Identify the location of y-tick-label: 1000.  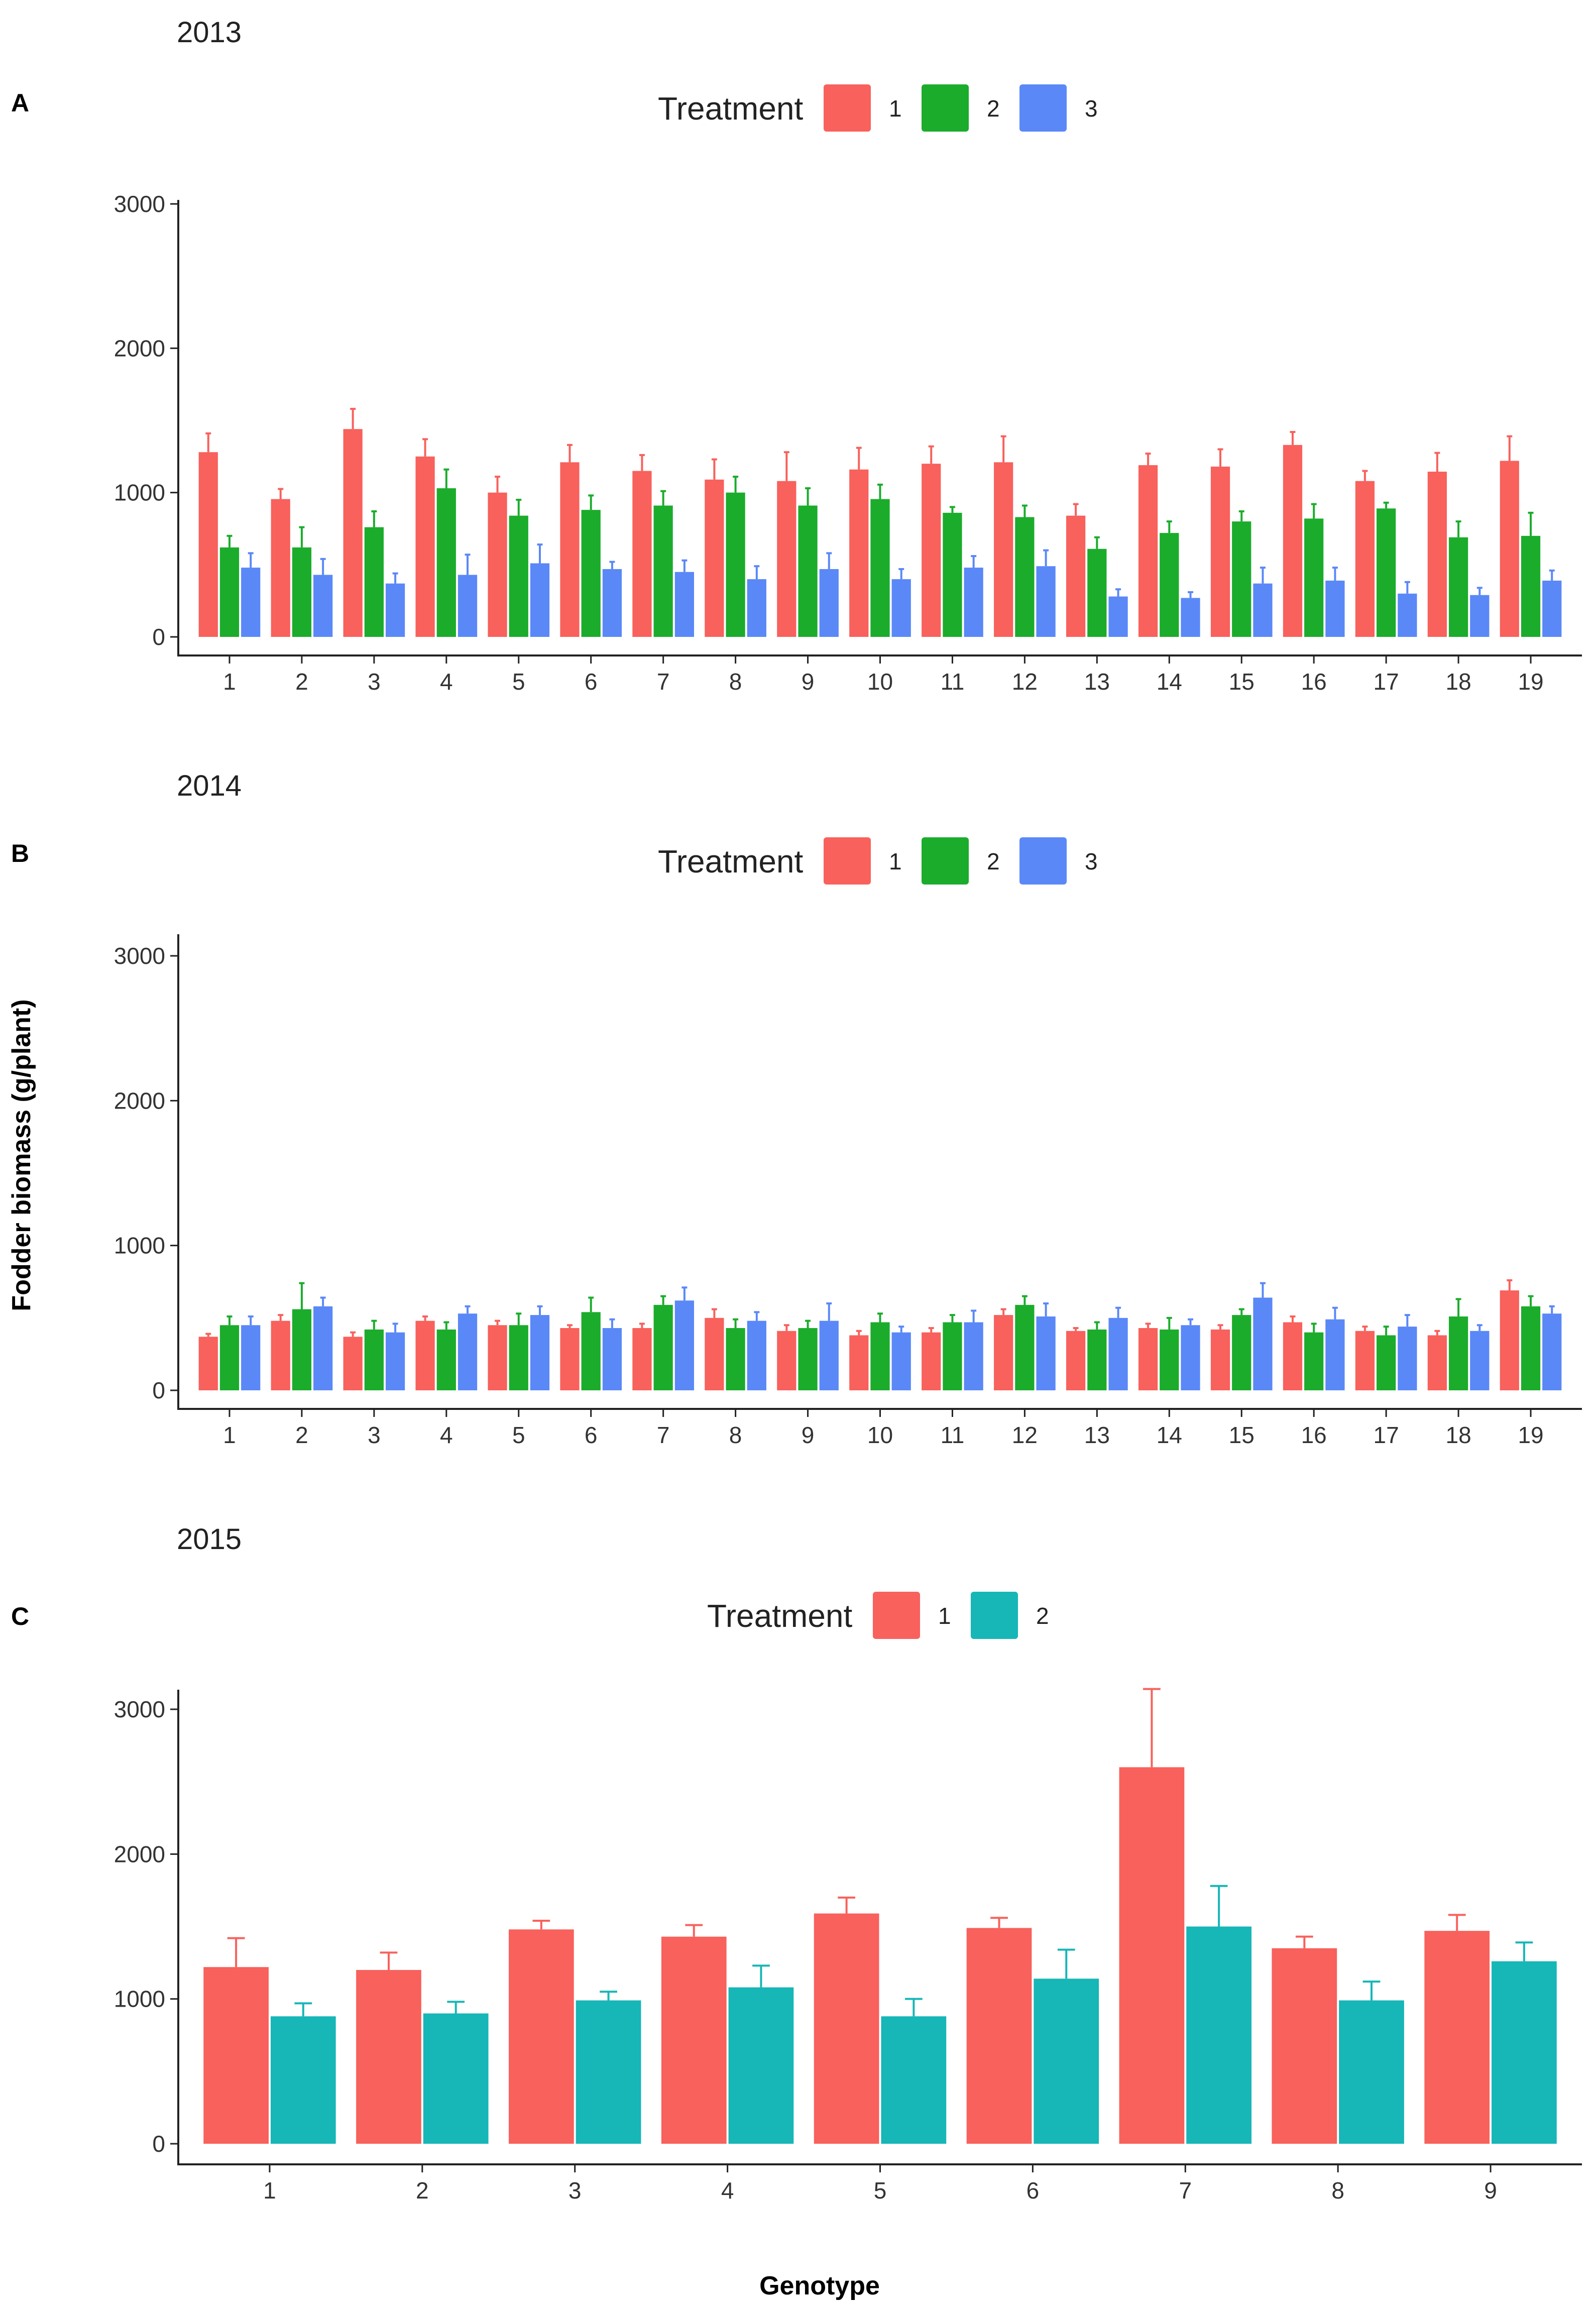
(139, 1999).